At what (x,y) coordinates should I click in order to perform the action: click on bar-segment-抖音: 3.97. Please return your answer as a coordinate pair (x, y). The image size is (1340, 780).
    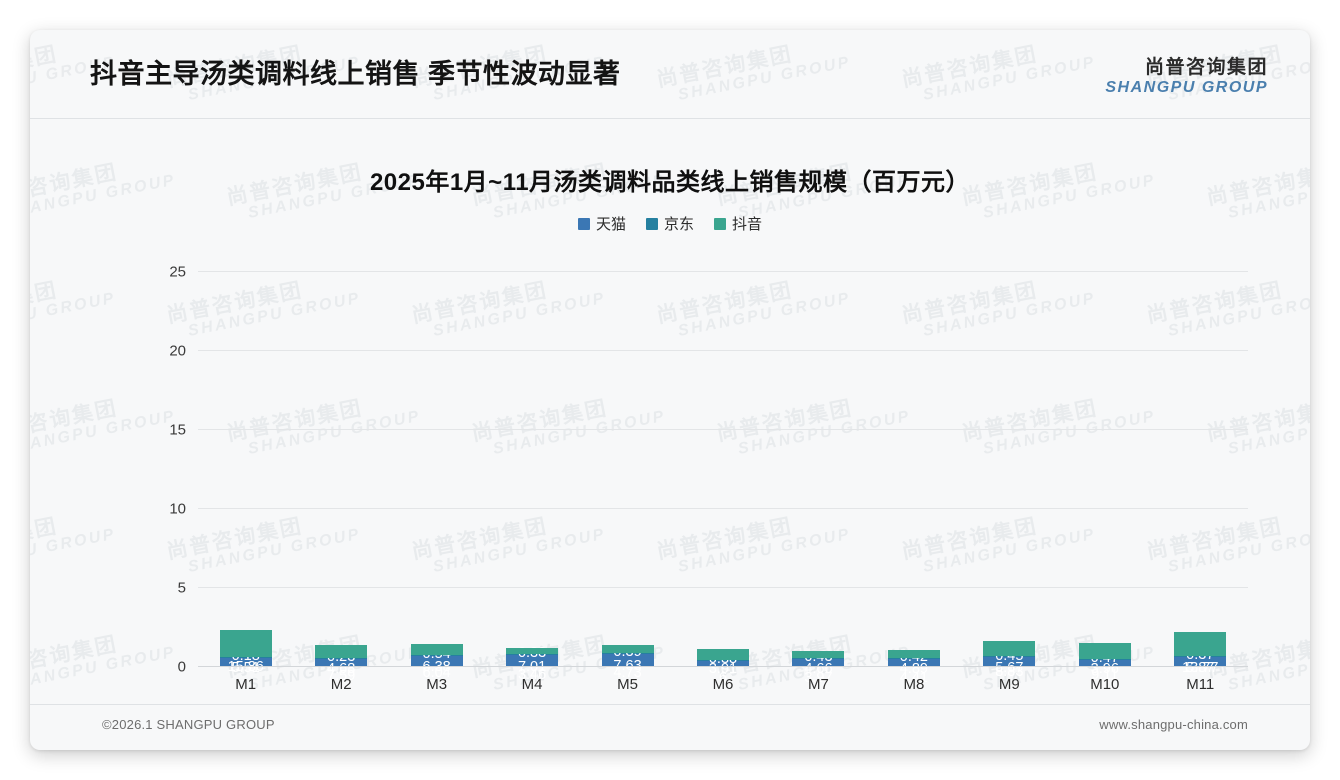
    Looking at the image, I should click on (818, 668).